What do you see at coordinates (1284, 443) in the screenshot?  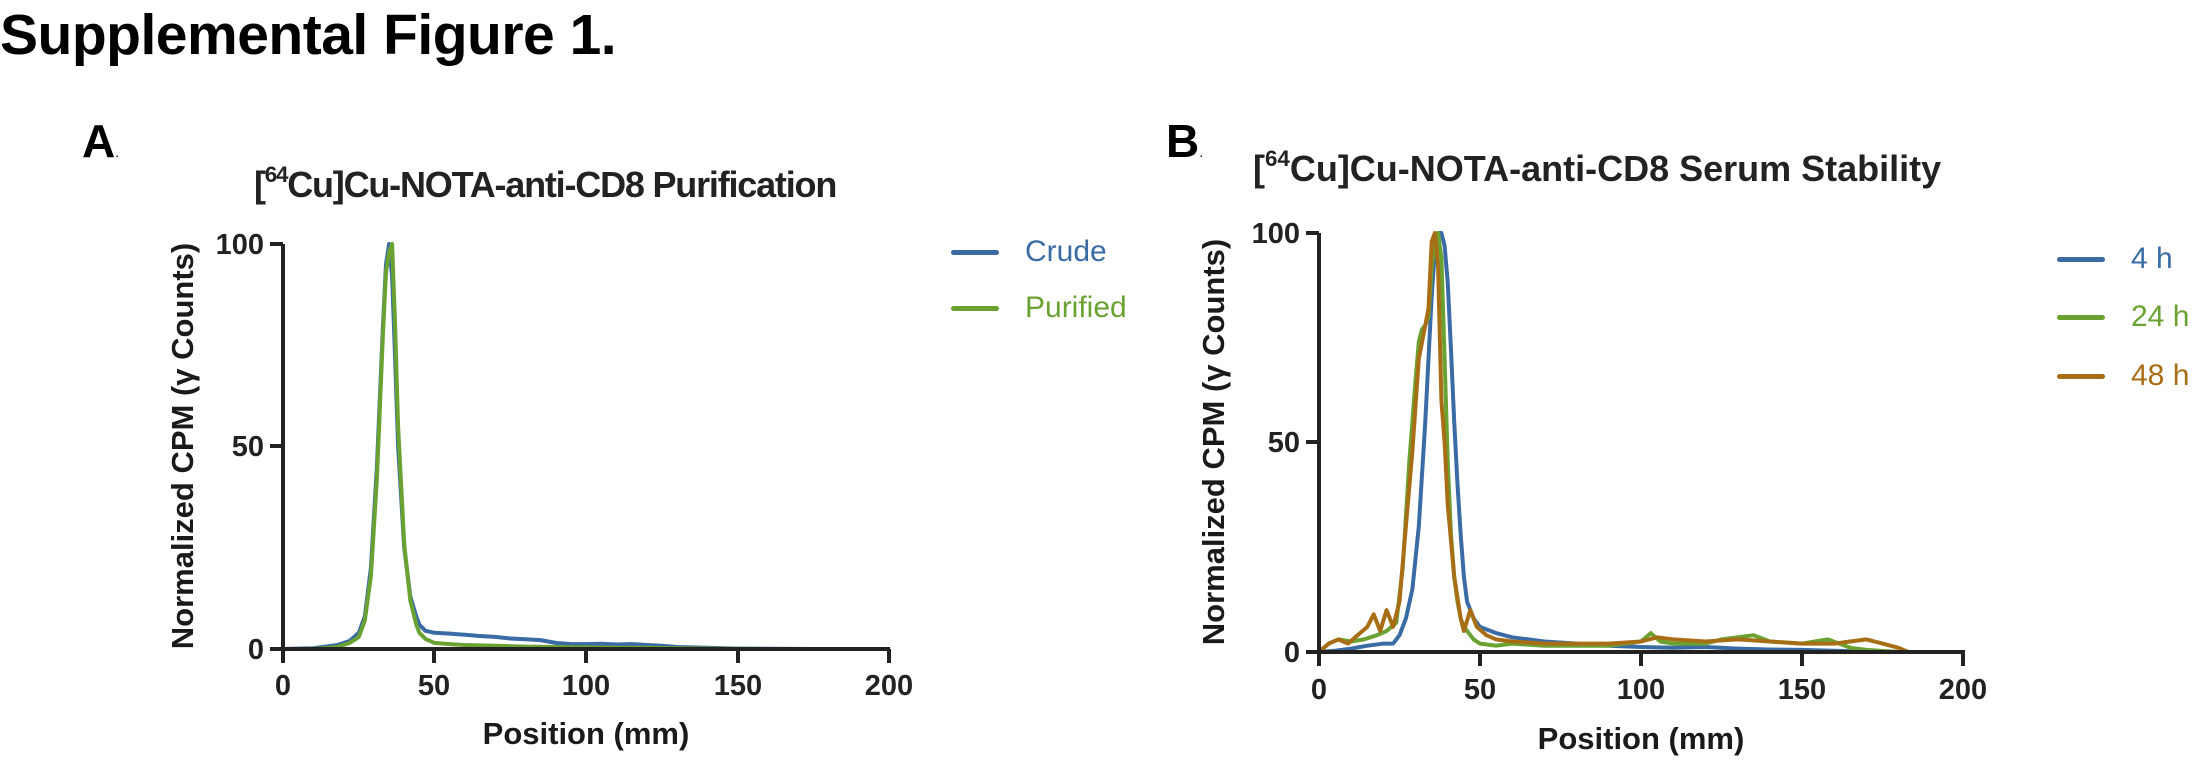 I see `panel-b-ytick-label-50: 50` at bounding box center [1284, 443].